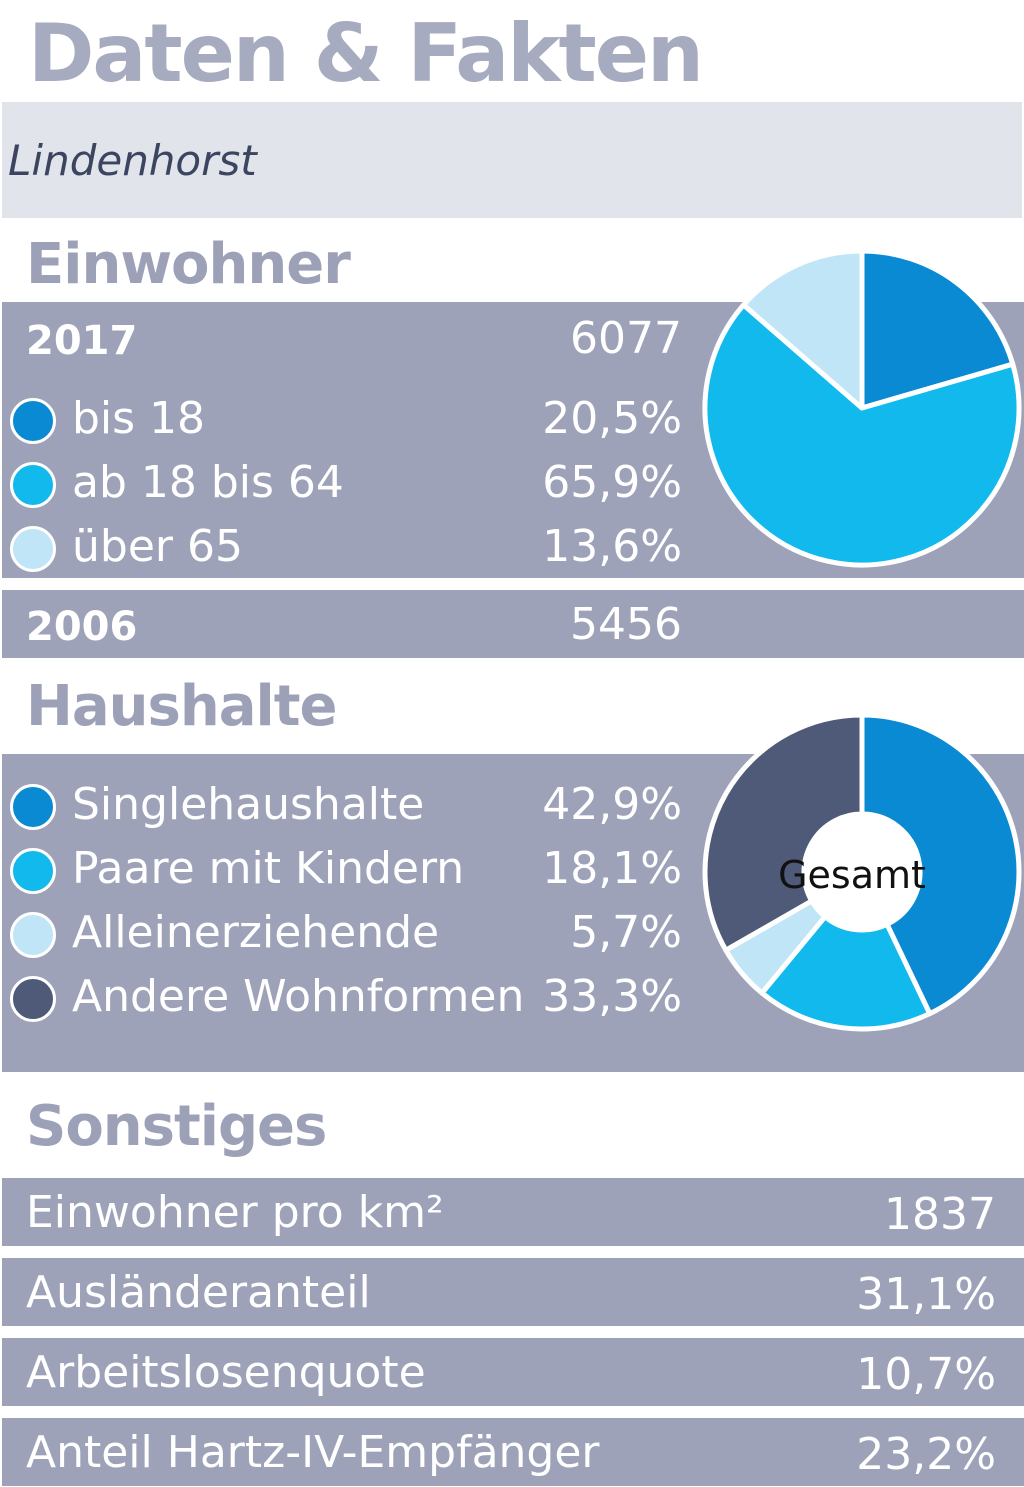 The width and height of the screenshot is (1024, 1487). I want to click on page-title: Daten & Fakten, so click(366, 53).